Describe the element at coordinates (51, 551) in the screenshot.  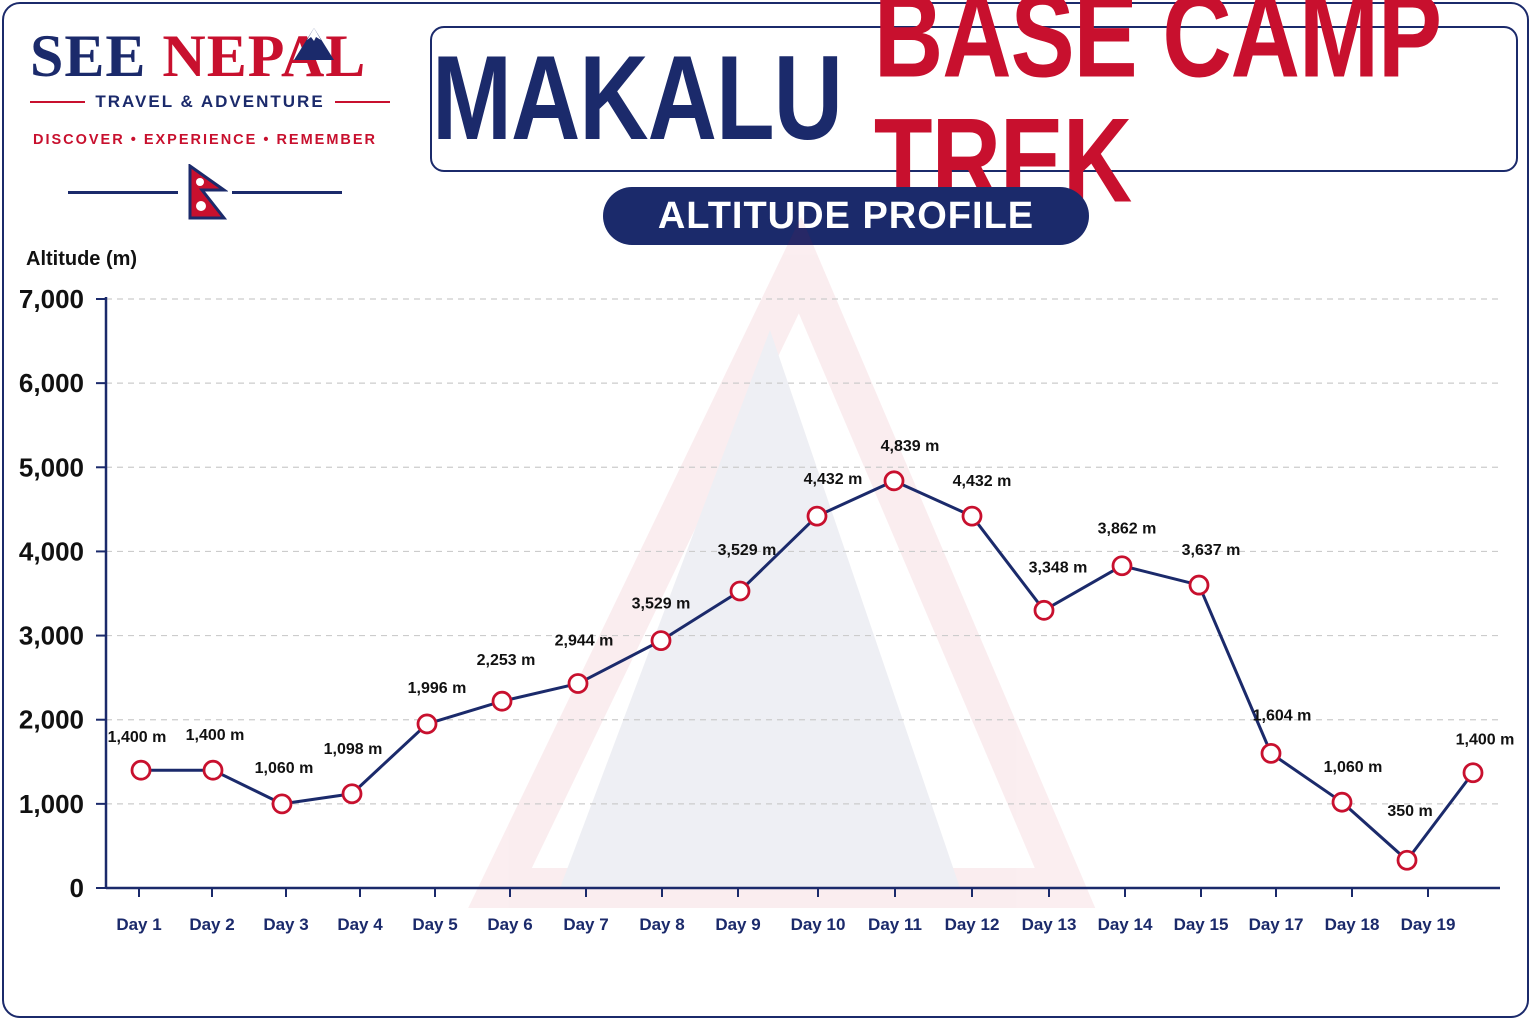
I see `y-tick-label: 4,000` at that location.